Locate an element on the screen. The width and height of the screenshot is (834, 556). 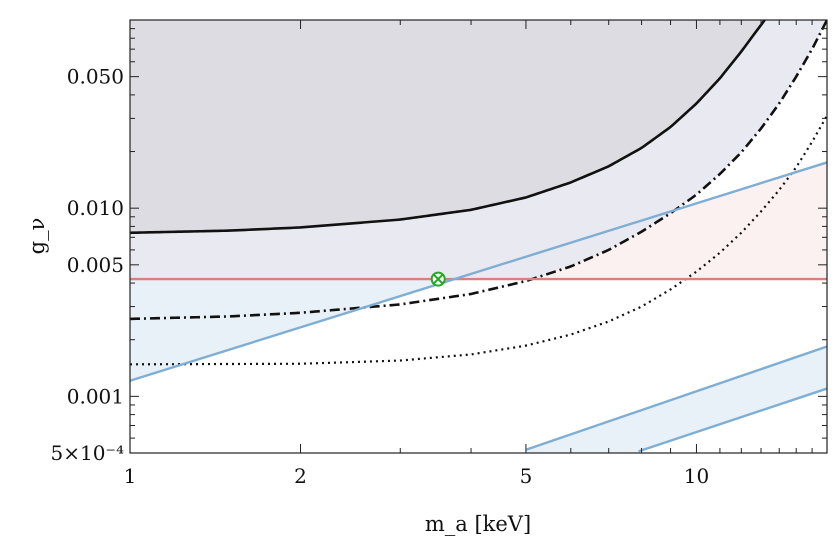
y-tick-label: 0.005 is located at coordinates (95, 265).